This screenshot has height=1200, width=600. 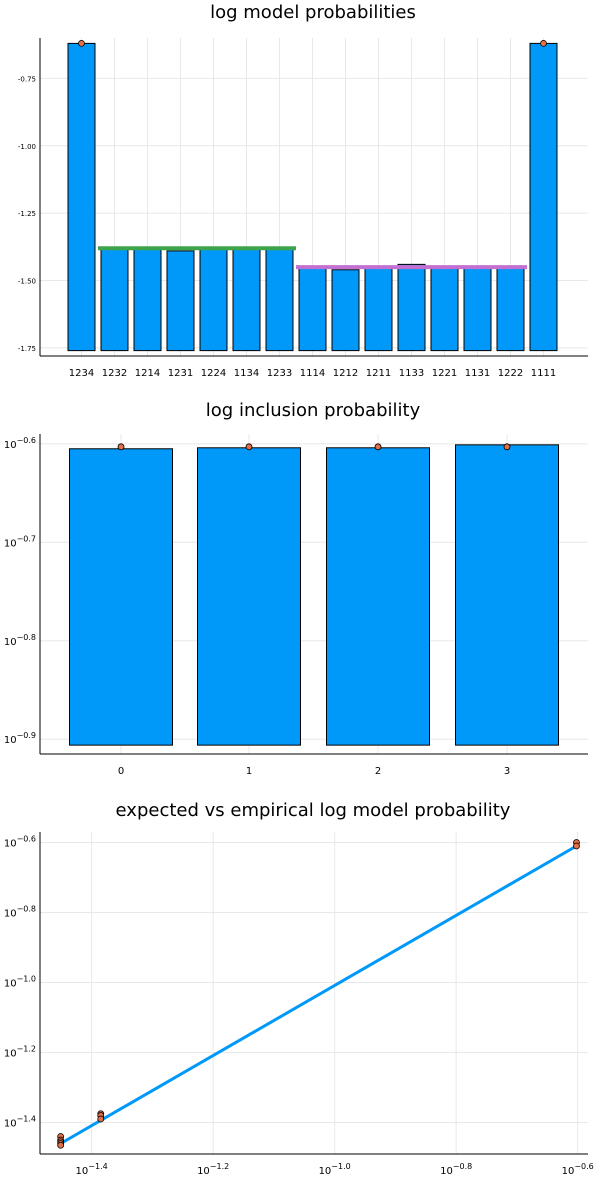 What do you see at coordinates (20, 982) in the screenshot?
I see `chart3-ytick-label: 10−1.0` at bounding box center [20, 982].